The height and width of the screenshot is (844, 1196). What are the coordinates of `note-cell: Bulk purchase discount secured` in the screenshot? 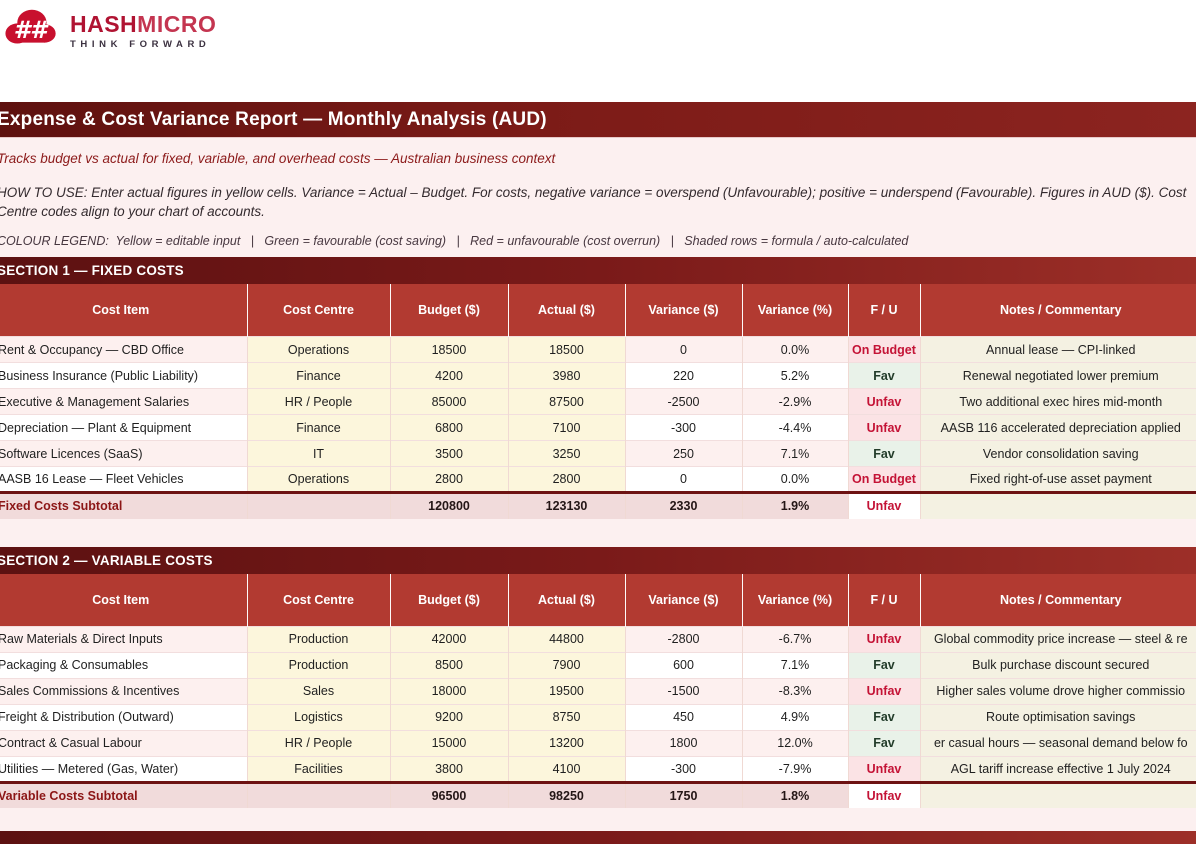 It's located at (1057, 664).